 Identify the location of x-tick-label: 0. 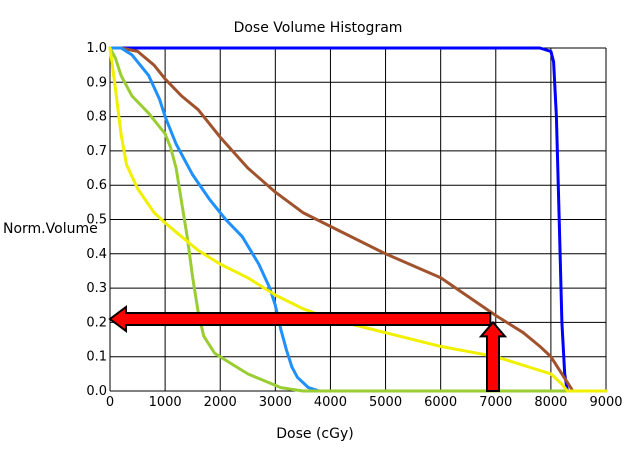
(110, 402).